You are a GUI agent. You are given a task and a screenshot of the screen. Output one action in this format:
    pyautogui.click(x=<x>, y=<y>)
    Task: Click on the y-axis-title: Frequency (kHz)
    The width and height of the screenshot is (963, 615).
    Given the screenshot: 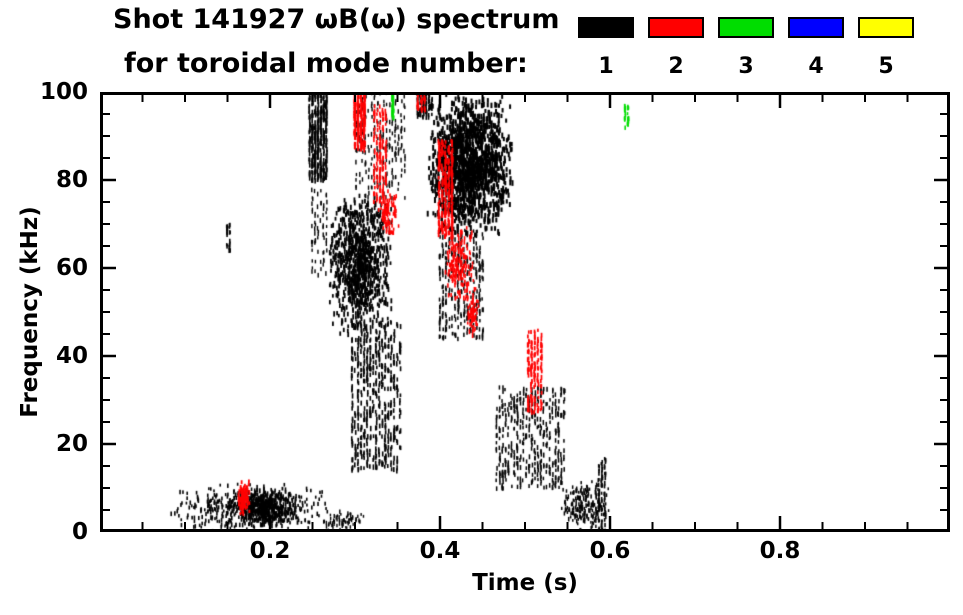 What is the action you would take?
    pyautogui.click(x=30, y=312)
    